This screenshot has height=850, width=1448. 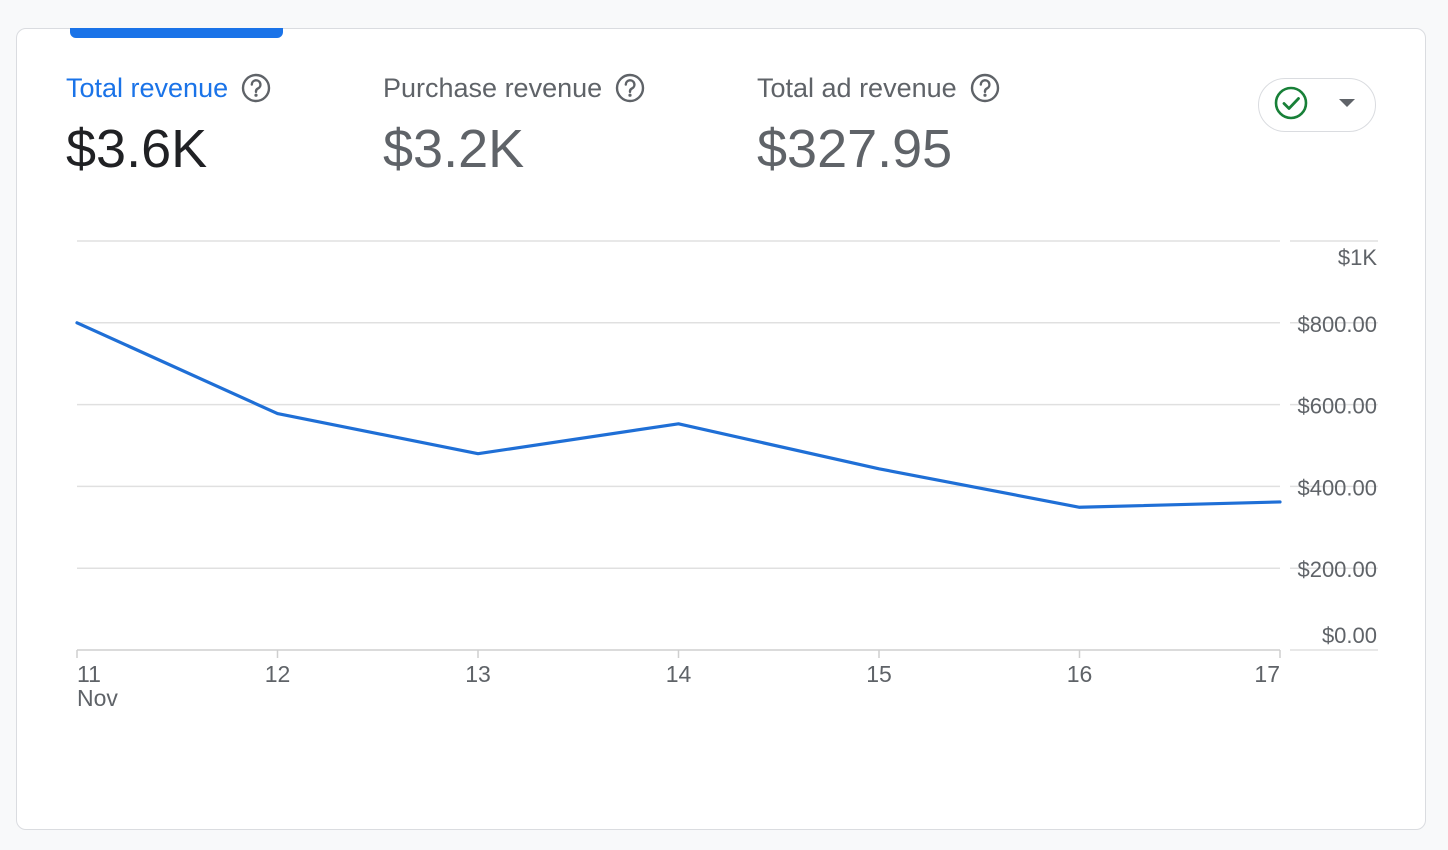 What do you see at coordinates (1337, 406) in the screenshot?
I see `y-tick-label: $600.00` at bounding box center [1337, 406].